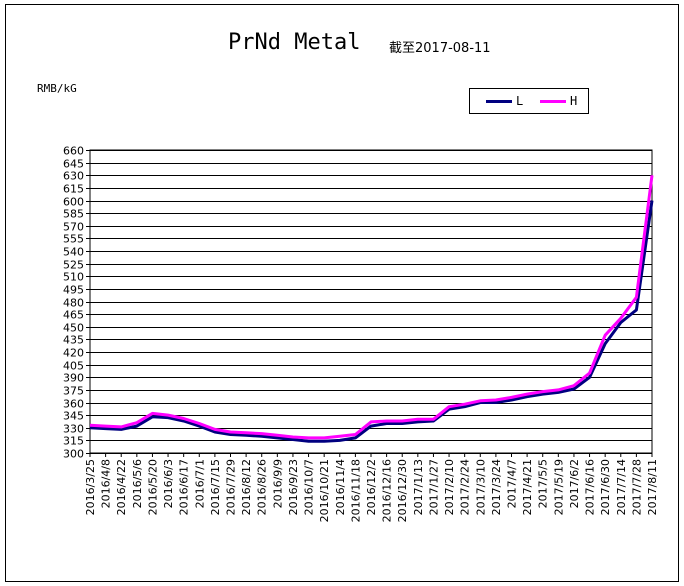  What do you see at coordinates (73, 454) in the screenshot?
I see `y-tick-label: 300` at bounding box center [73, 454].